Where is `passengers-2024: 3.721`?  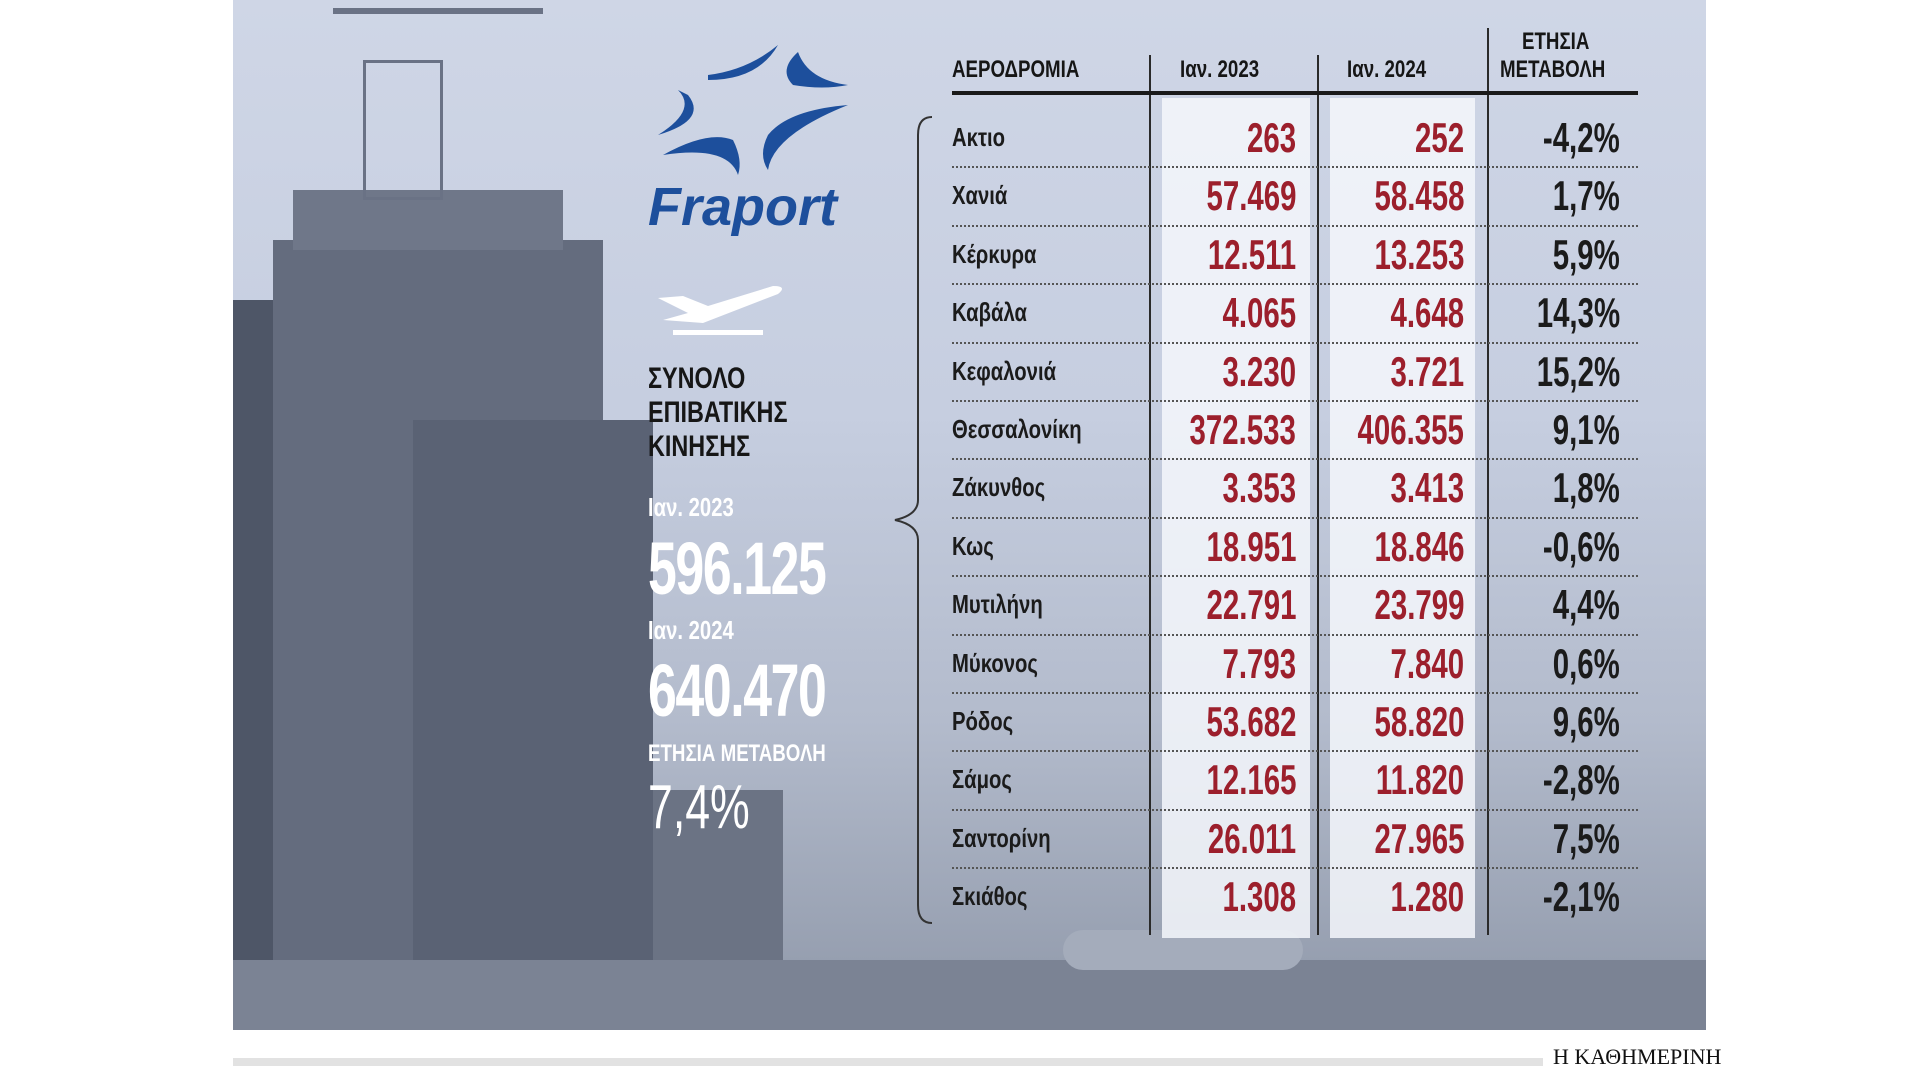 passengers-2024: 3.721 is located at coordinates (1427, 371).